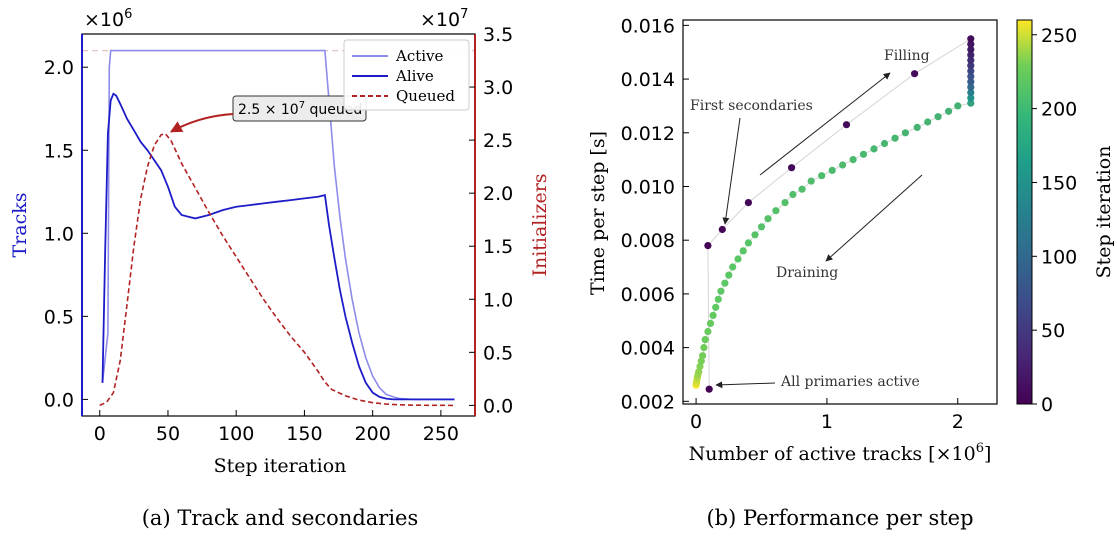  I want to click on right-y-tick-label: 3.5, so click(498, 35).